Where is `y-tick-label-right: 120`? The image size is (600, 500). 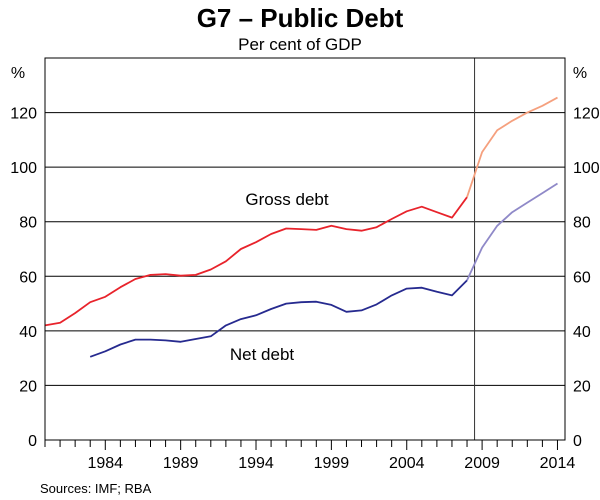 y-tick-label-right: 120 is located at coordinates (586, 114).